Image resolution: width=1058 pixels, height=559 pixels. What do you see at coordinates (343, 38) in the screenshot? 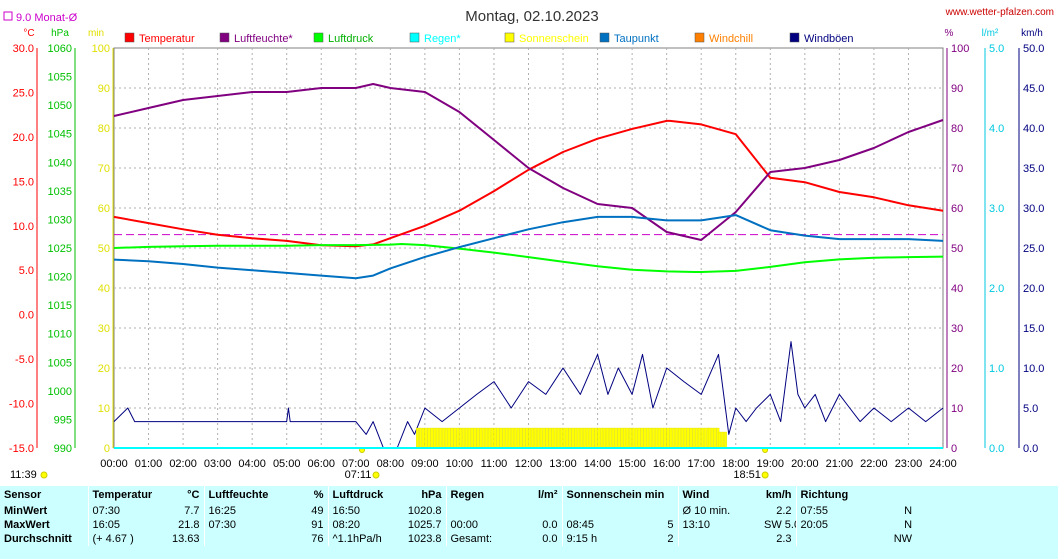
I see `legend-item: Luftdruck` at bounding box center [343, 38].